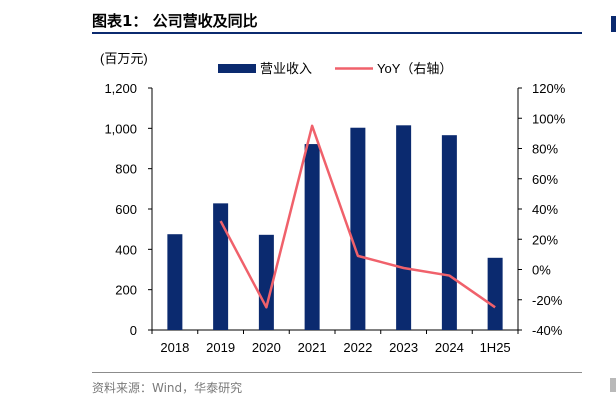 The image size is (616, 403). I want to click on x-tick-label: 2018, so click(174, 347).